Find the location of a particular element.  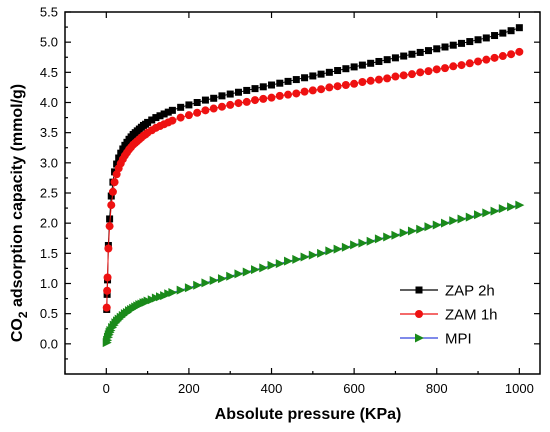

legend-item: ZAM 1h is located at coordinates (449, 315).